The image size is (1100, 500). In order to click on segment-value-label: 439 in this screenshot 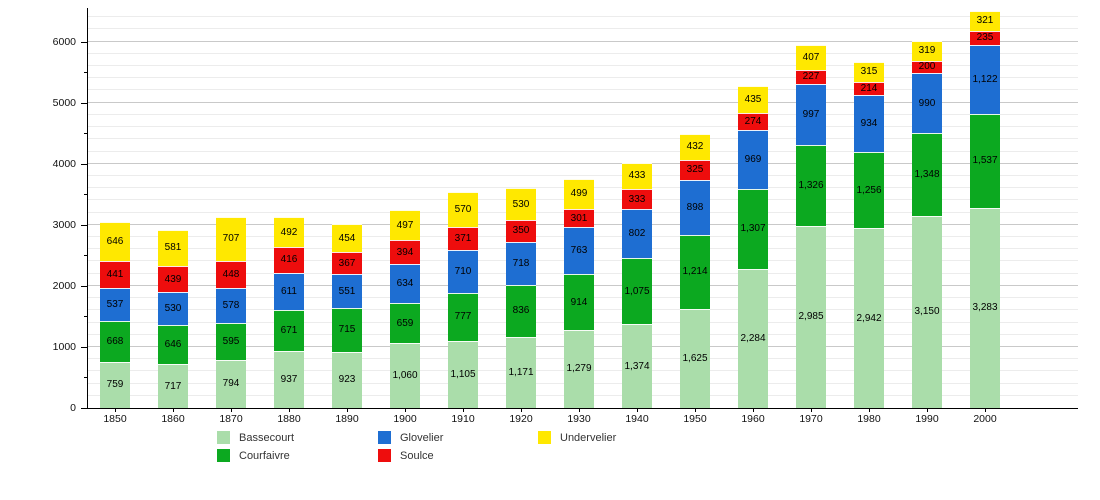, I will do `click(173, 279)`.